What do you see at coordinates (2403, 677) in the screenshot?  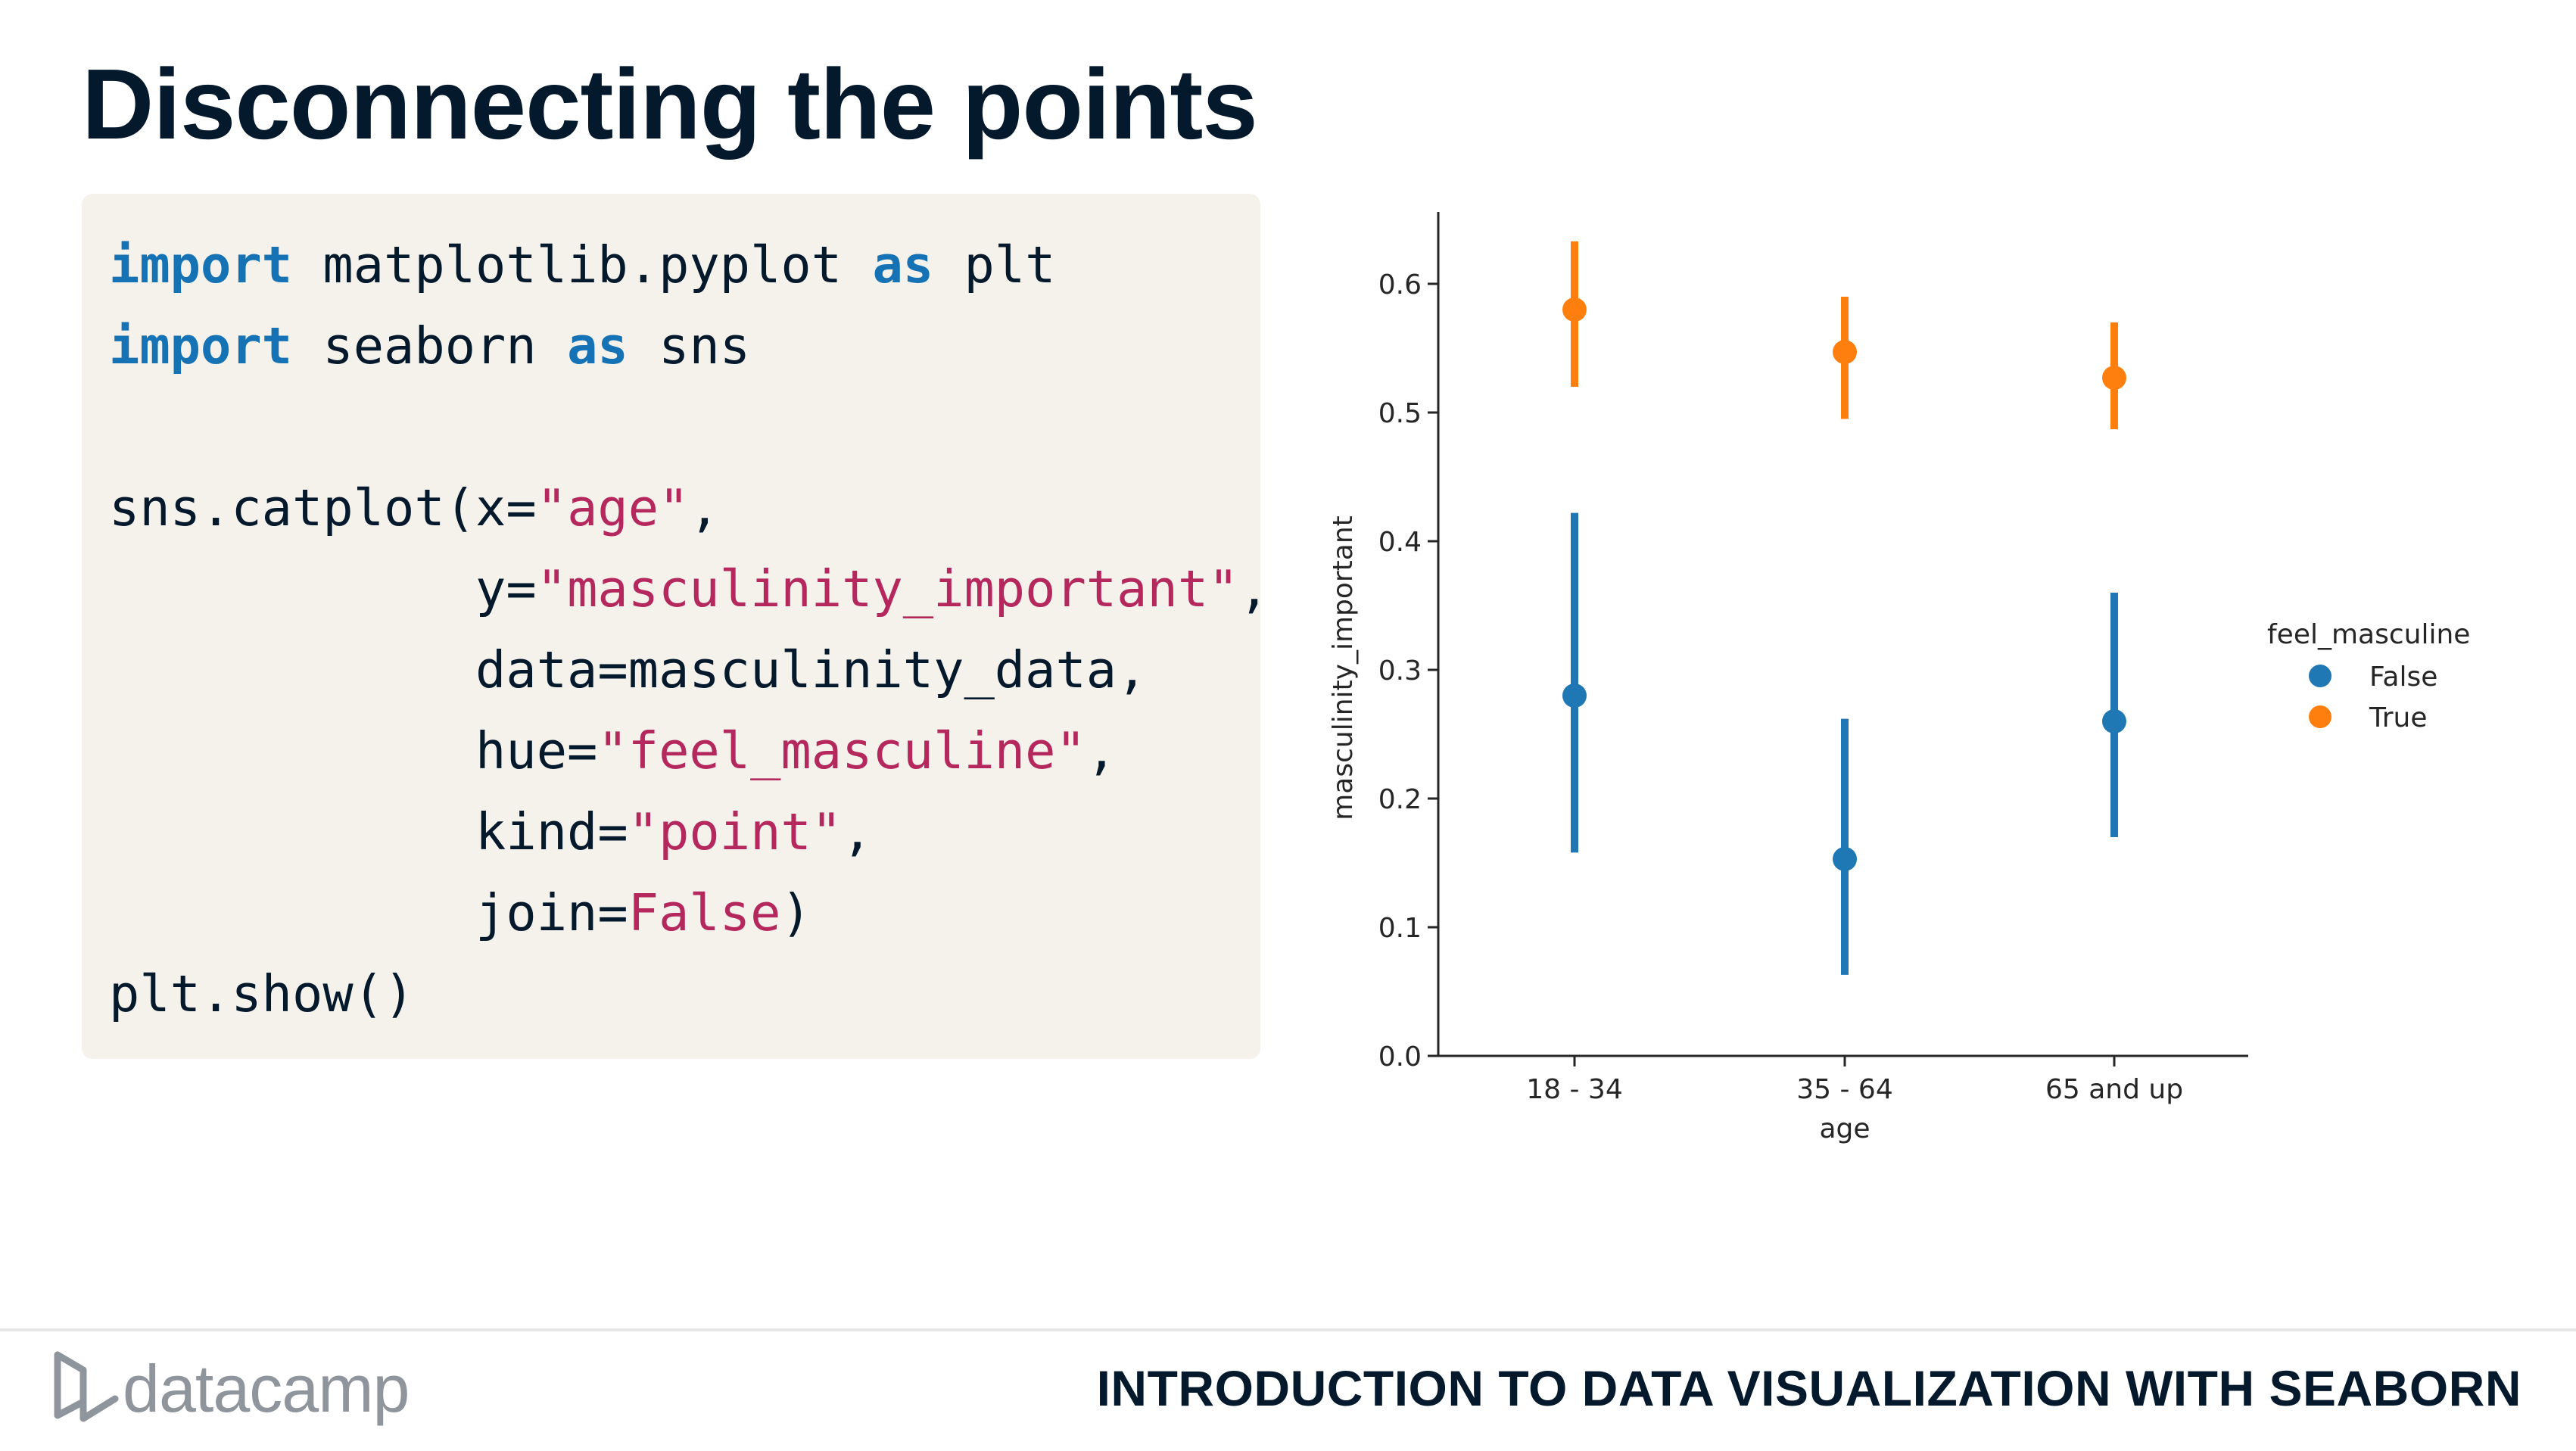 I see `legend-label: False` at bounding box center [2403, 677].